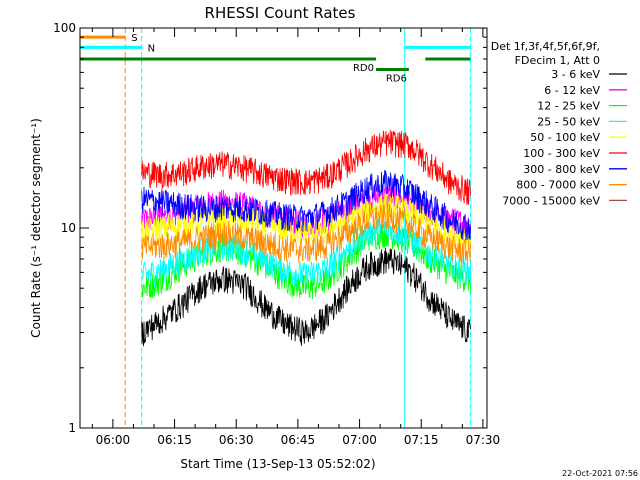 Image resolution: width=640 pixels, height=480 pixels. I want to click on legend-label-4: 50 - 100 keV, so click(565, 137).